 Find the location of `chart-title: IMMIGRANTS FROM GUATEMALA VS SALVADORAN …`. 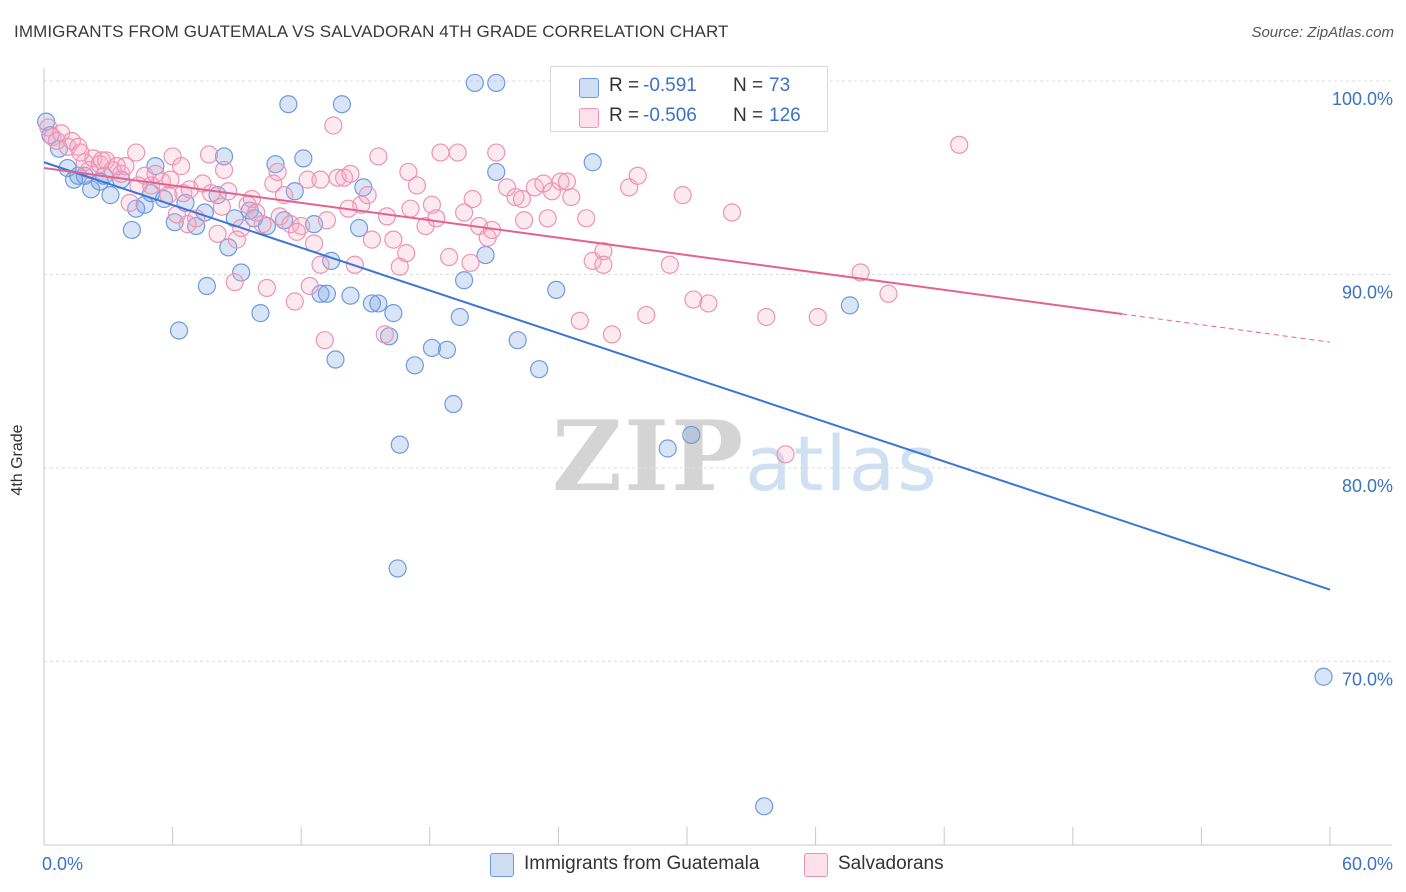

chart-title: IMMIGRANTS FROM GUATEMALA VS SALVADORAN … is located at coordinates (371, 31).